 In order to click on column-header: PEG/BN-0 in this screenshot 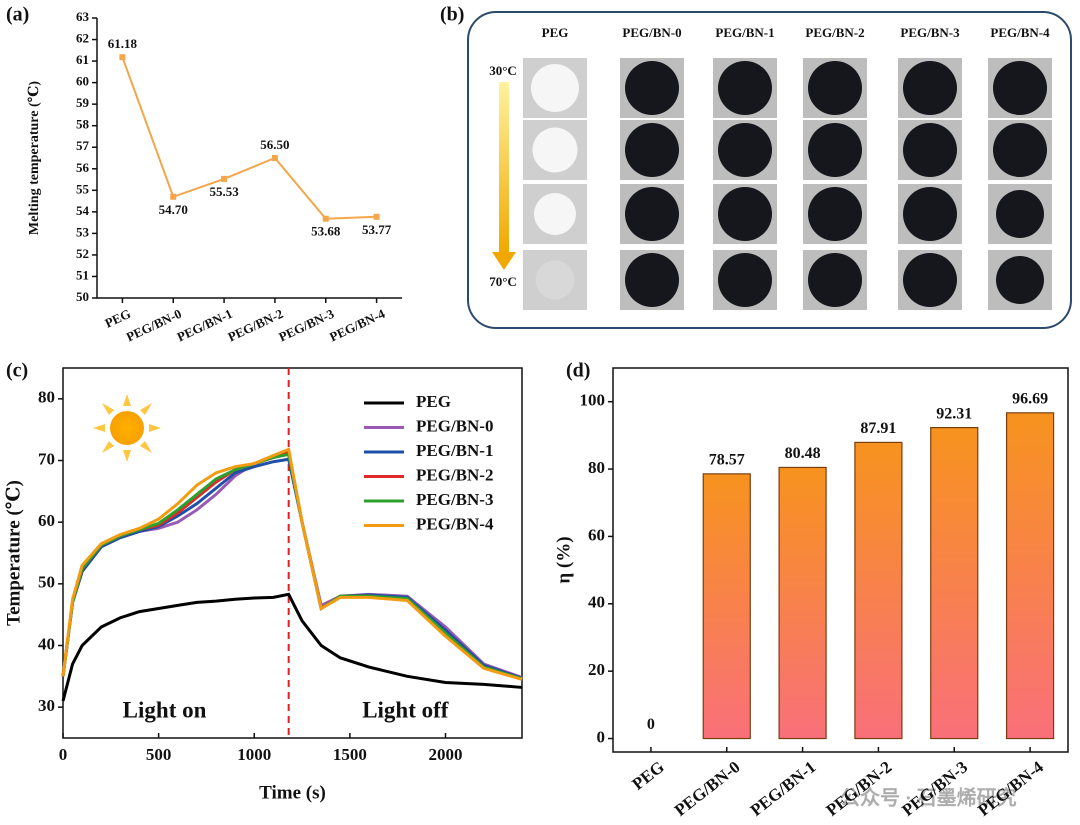, I will do `click(651, 32)`.